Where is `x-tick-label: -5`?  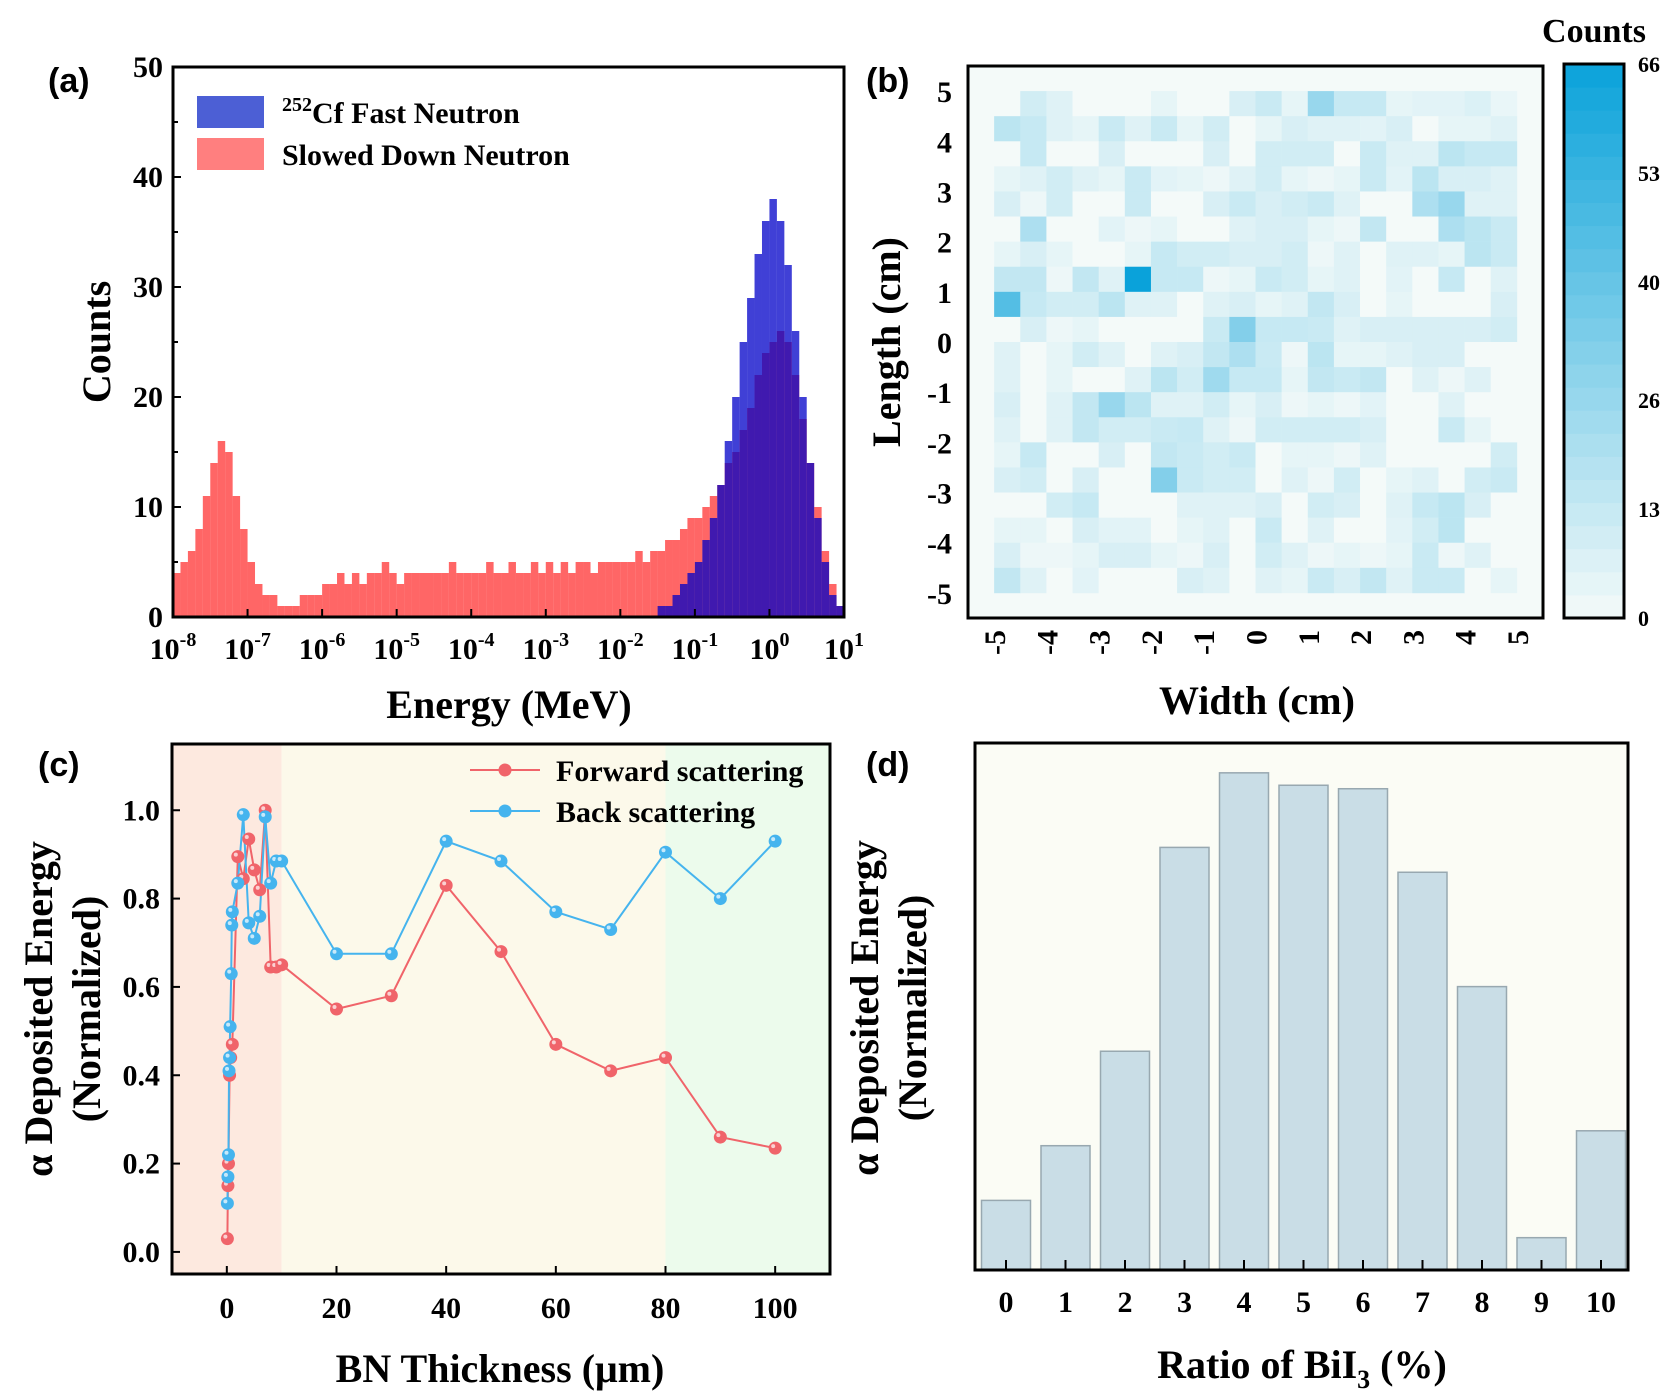 x-tick-label: -5 is located at coordinates (995, 642).